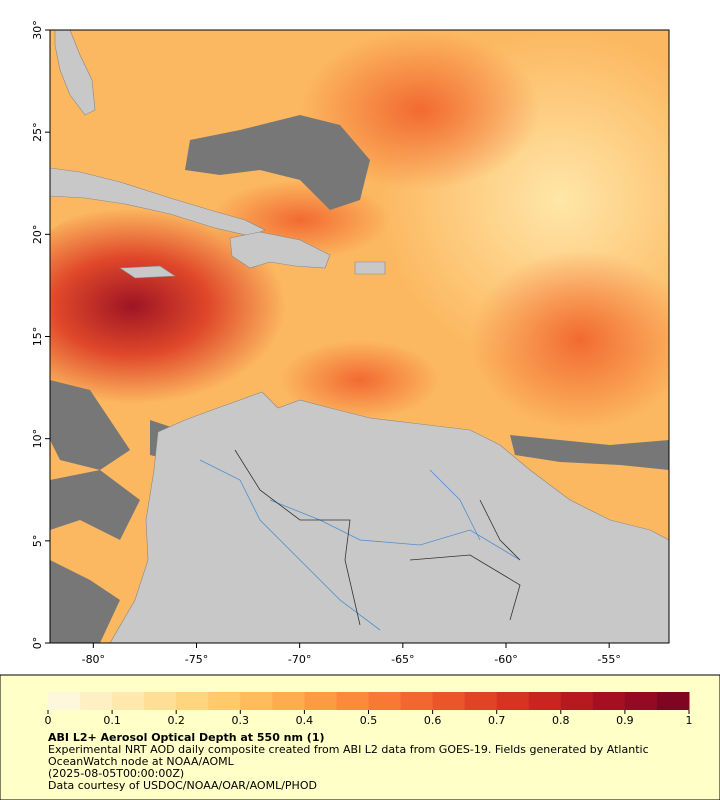 The image size is (720, 800). What do you see at coordinates (625, 720) in the screenshot?
I see `colorbar-tick-label: 0.9` at bounding box center [625, 720].